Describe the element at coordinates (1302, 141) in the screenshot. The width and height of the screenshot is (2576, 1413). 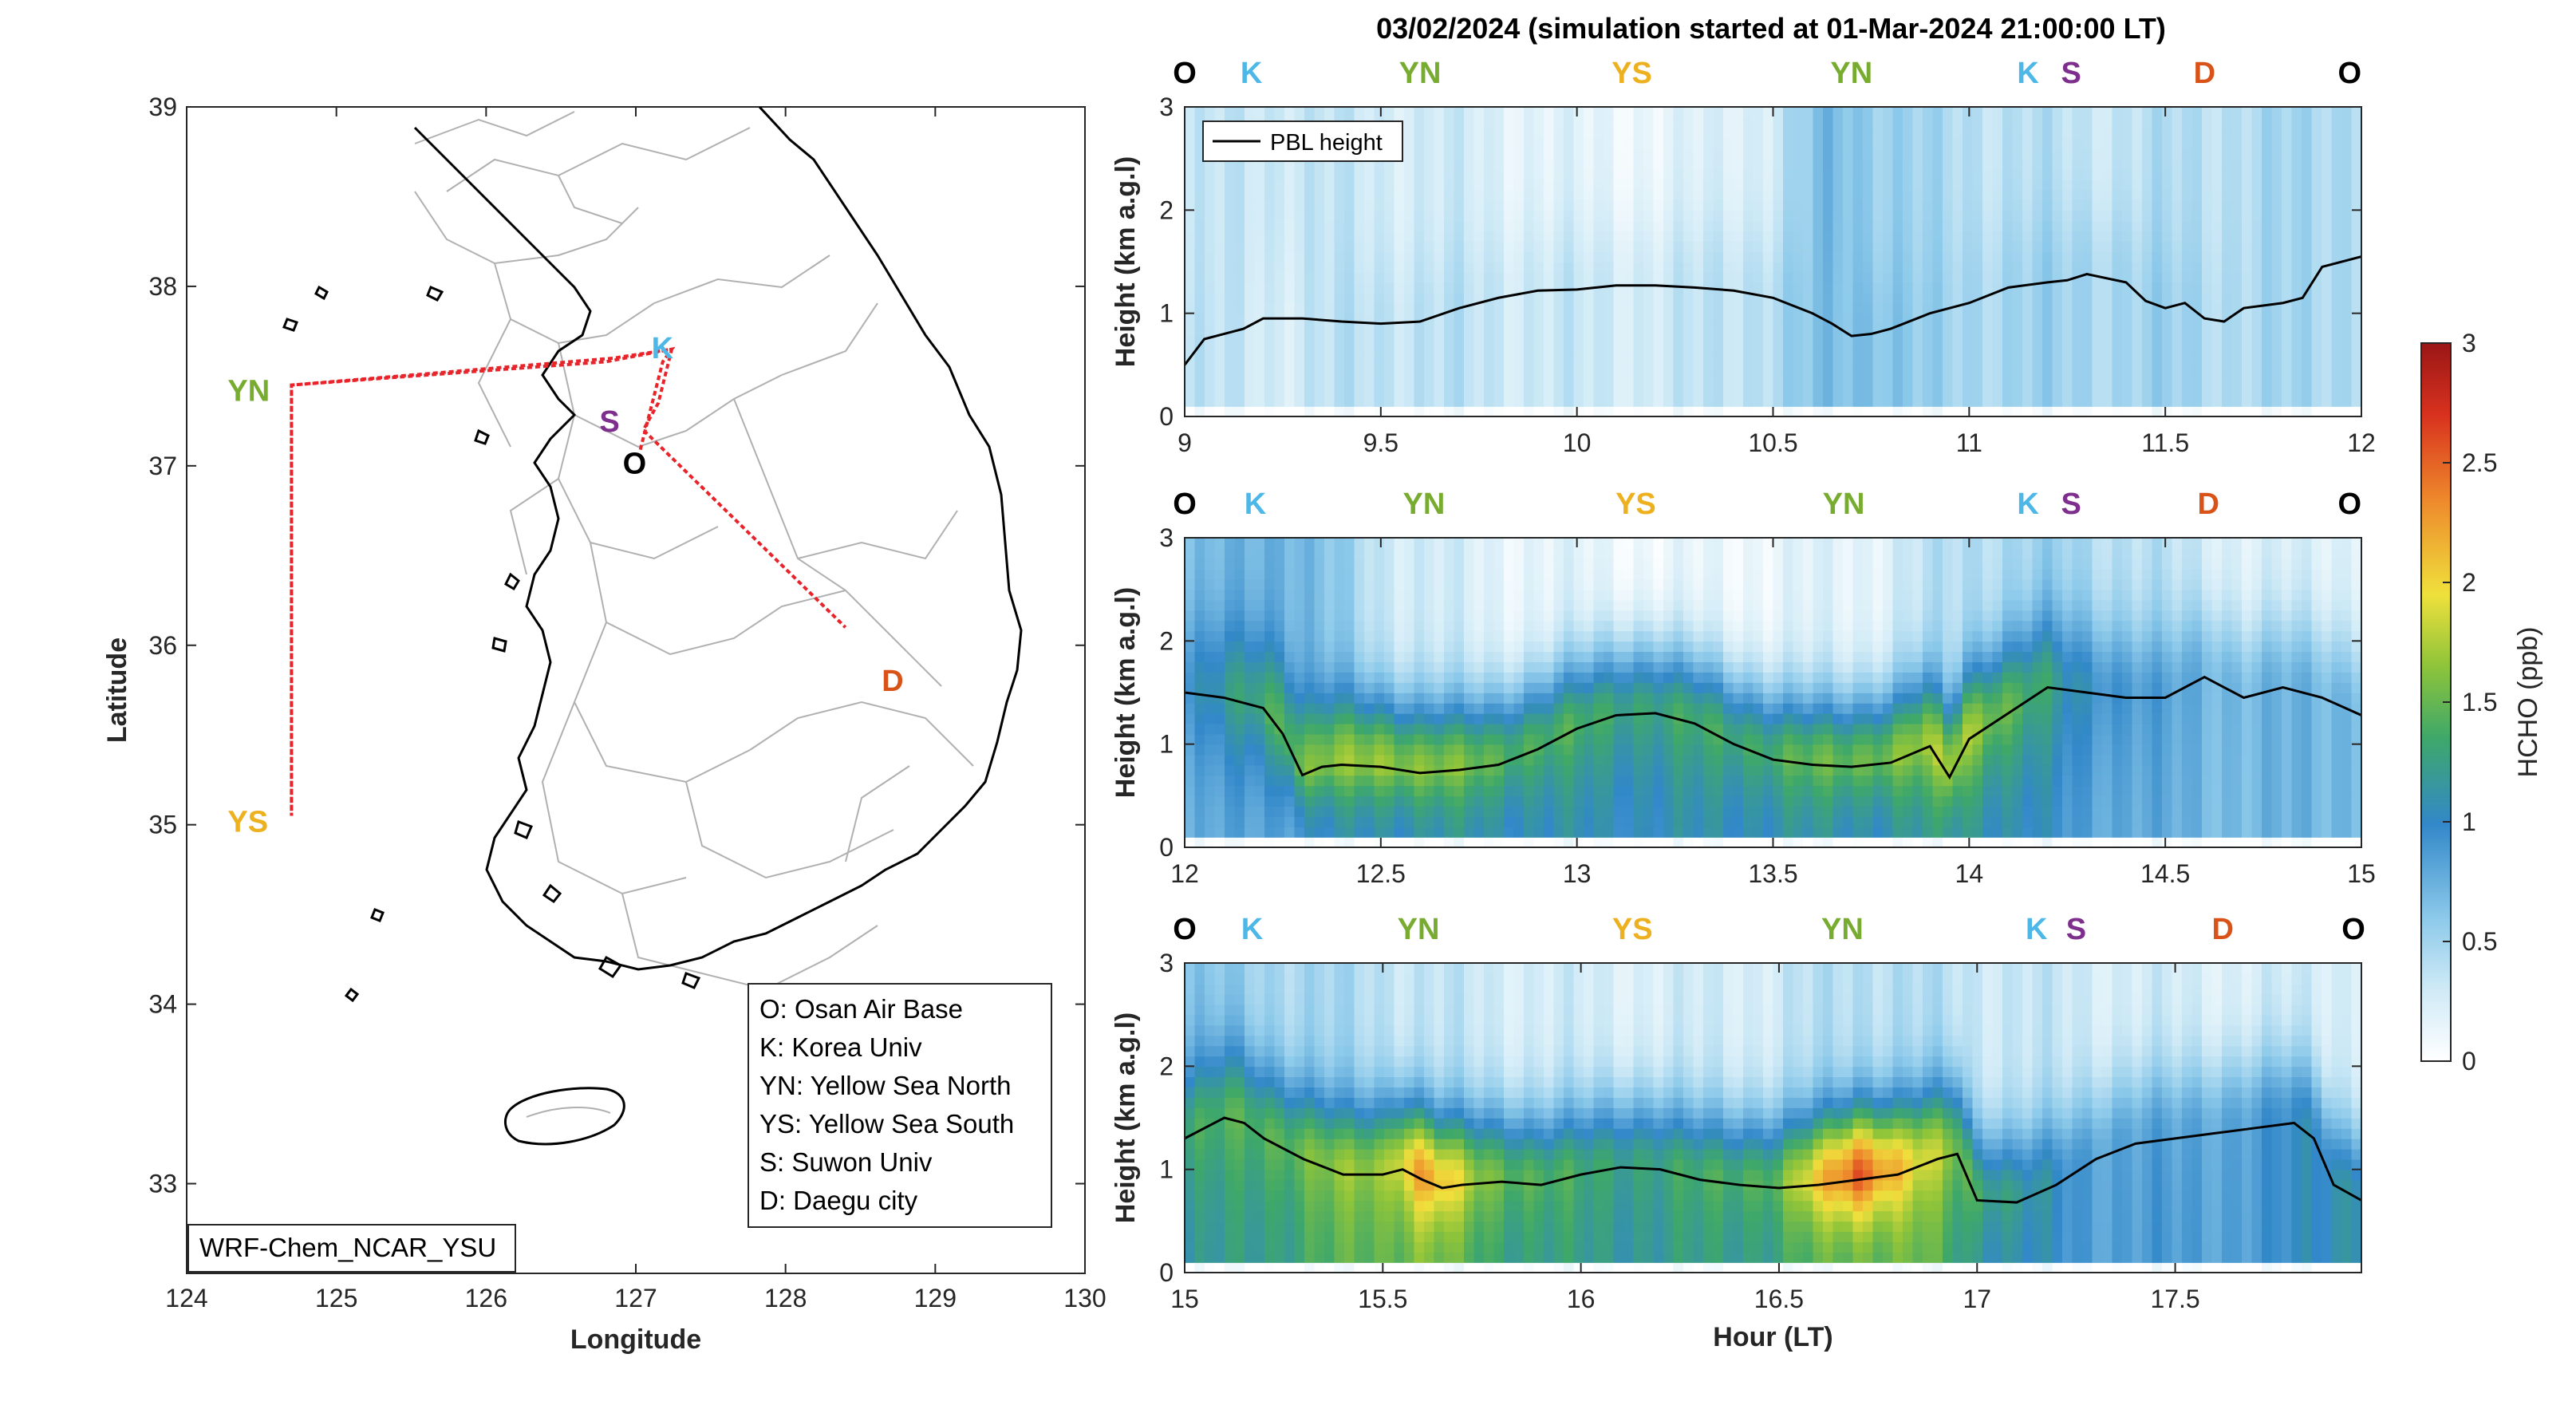
I see `pbl-legend: PBL height` at that location.